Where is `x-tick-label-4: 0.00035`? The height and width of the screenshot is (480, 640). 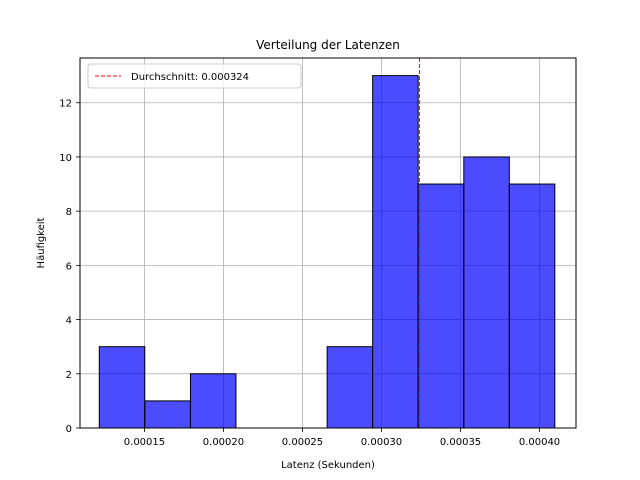
x-tick-label-4: 0.00035 is located at coordinates (460, 442).